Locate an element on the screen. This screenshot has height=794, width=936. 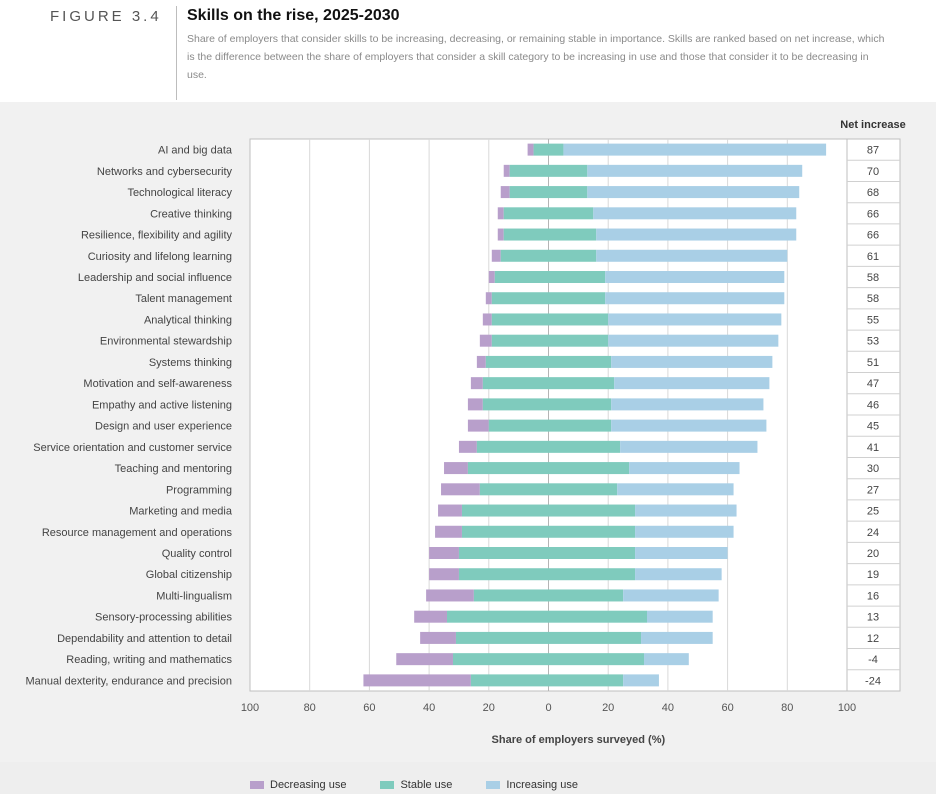
net-increase-value-14: 41 is located at coordinates (873, 448).